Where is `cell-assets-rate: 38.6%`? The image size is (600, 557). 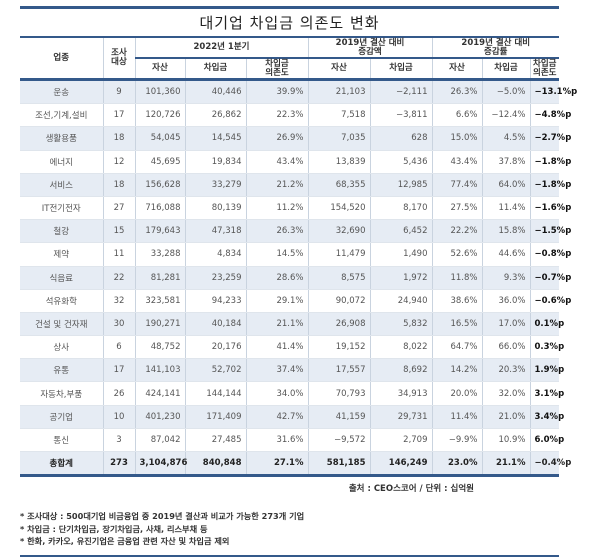
cell-assets-rate: 38.6% is located at coordinates (457, 301).